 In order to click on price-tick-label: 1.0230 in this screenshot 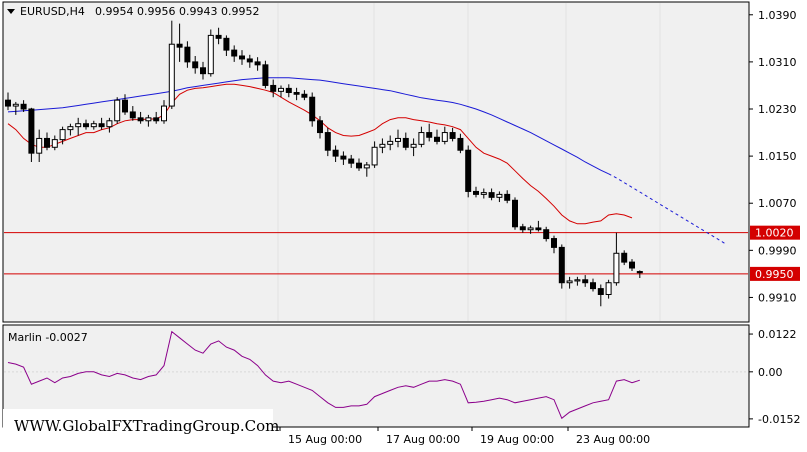, I will do `click(777, 109)`.